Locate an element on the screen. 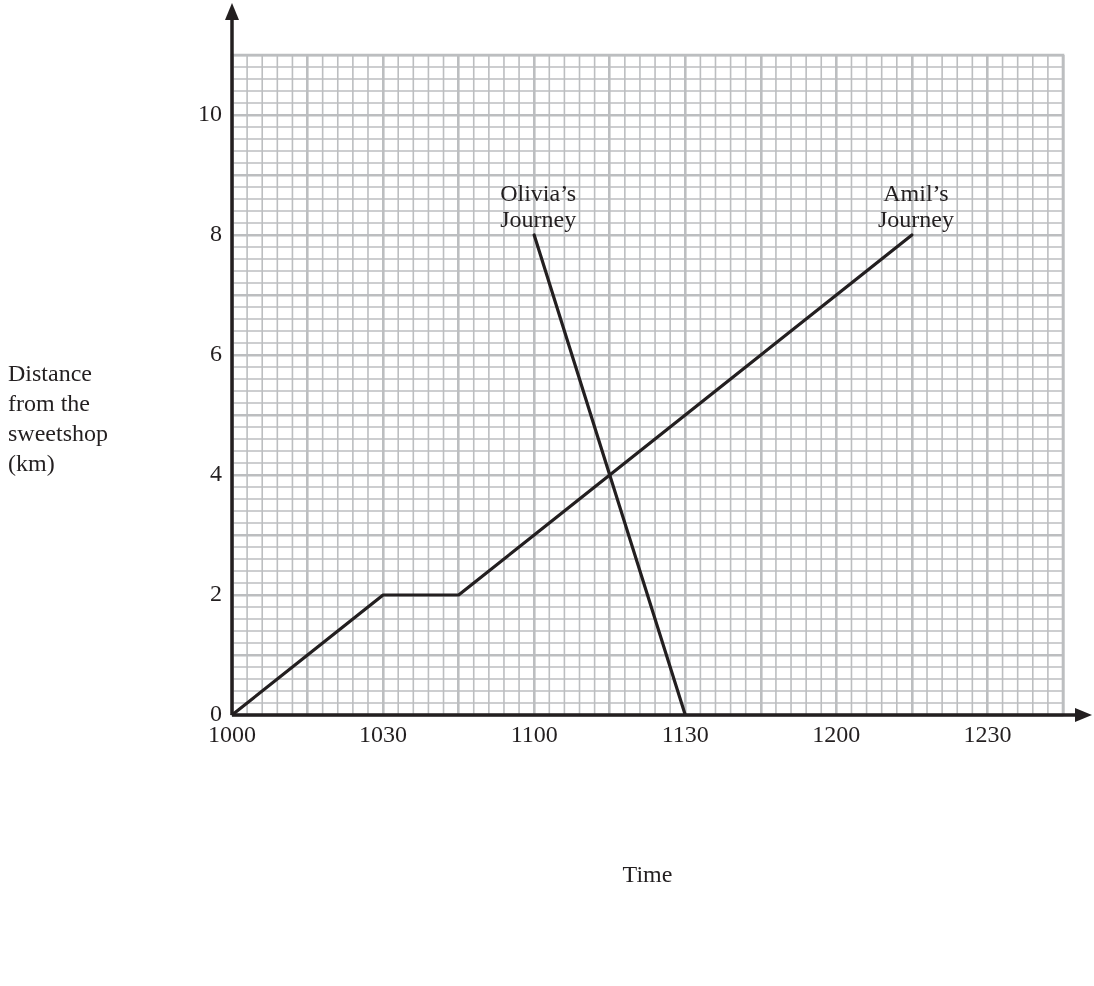 Image resolution: width=1094 pixels, height=986 pixels. x-tick-label: 1130 is located at coordinates (685, 733).